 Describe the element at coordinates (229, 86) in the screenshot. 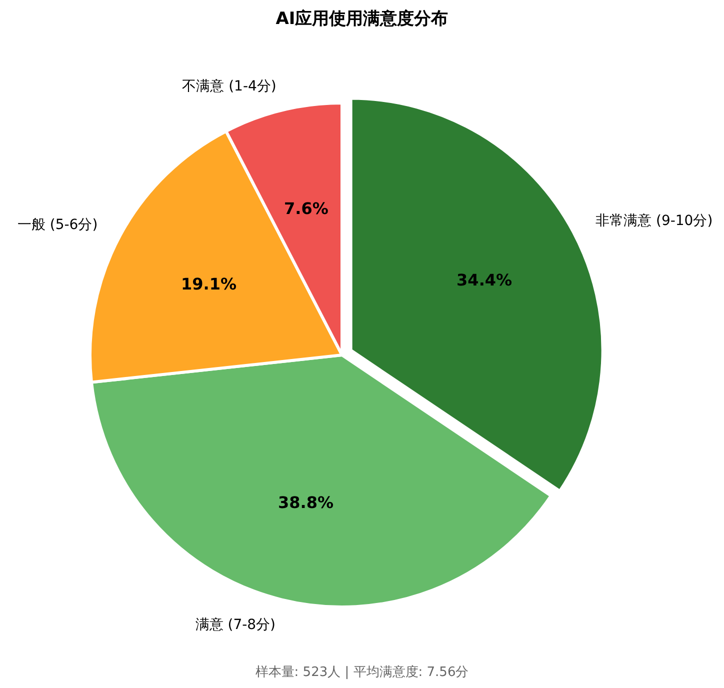

I see `slice-label: 不满意 (1-4分)` at that location.